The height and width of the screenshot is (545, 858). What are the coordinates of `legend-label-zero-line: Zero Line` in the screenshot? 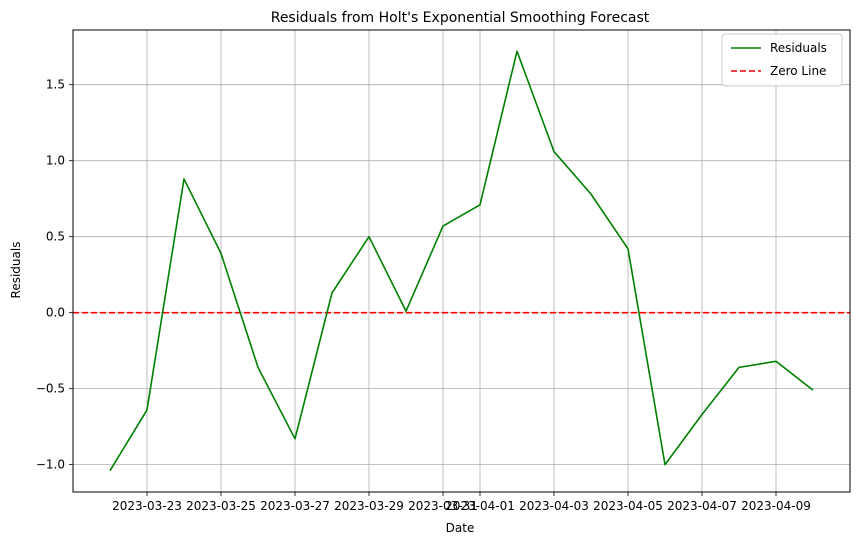 It's located at (798, 71).